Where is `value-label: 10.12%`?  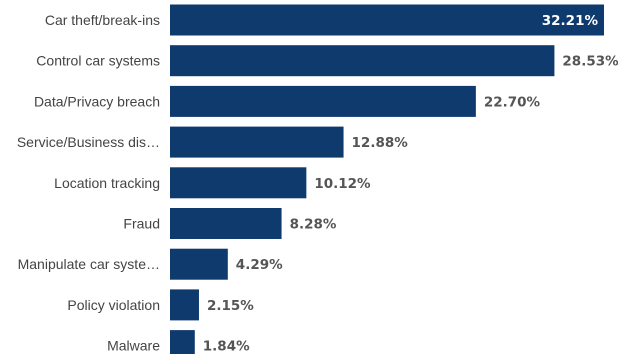 value-label: 10.12% is located at coordinates (342, 184).